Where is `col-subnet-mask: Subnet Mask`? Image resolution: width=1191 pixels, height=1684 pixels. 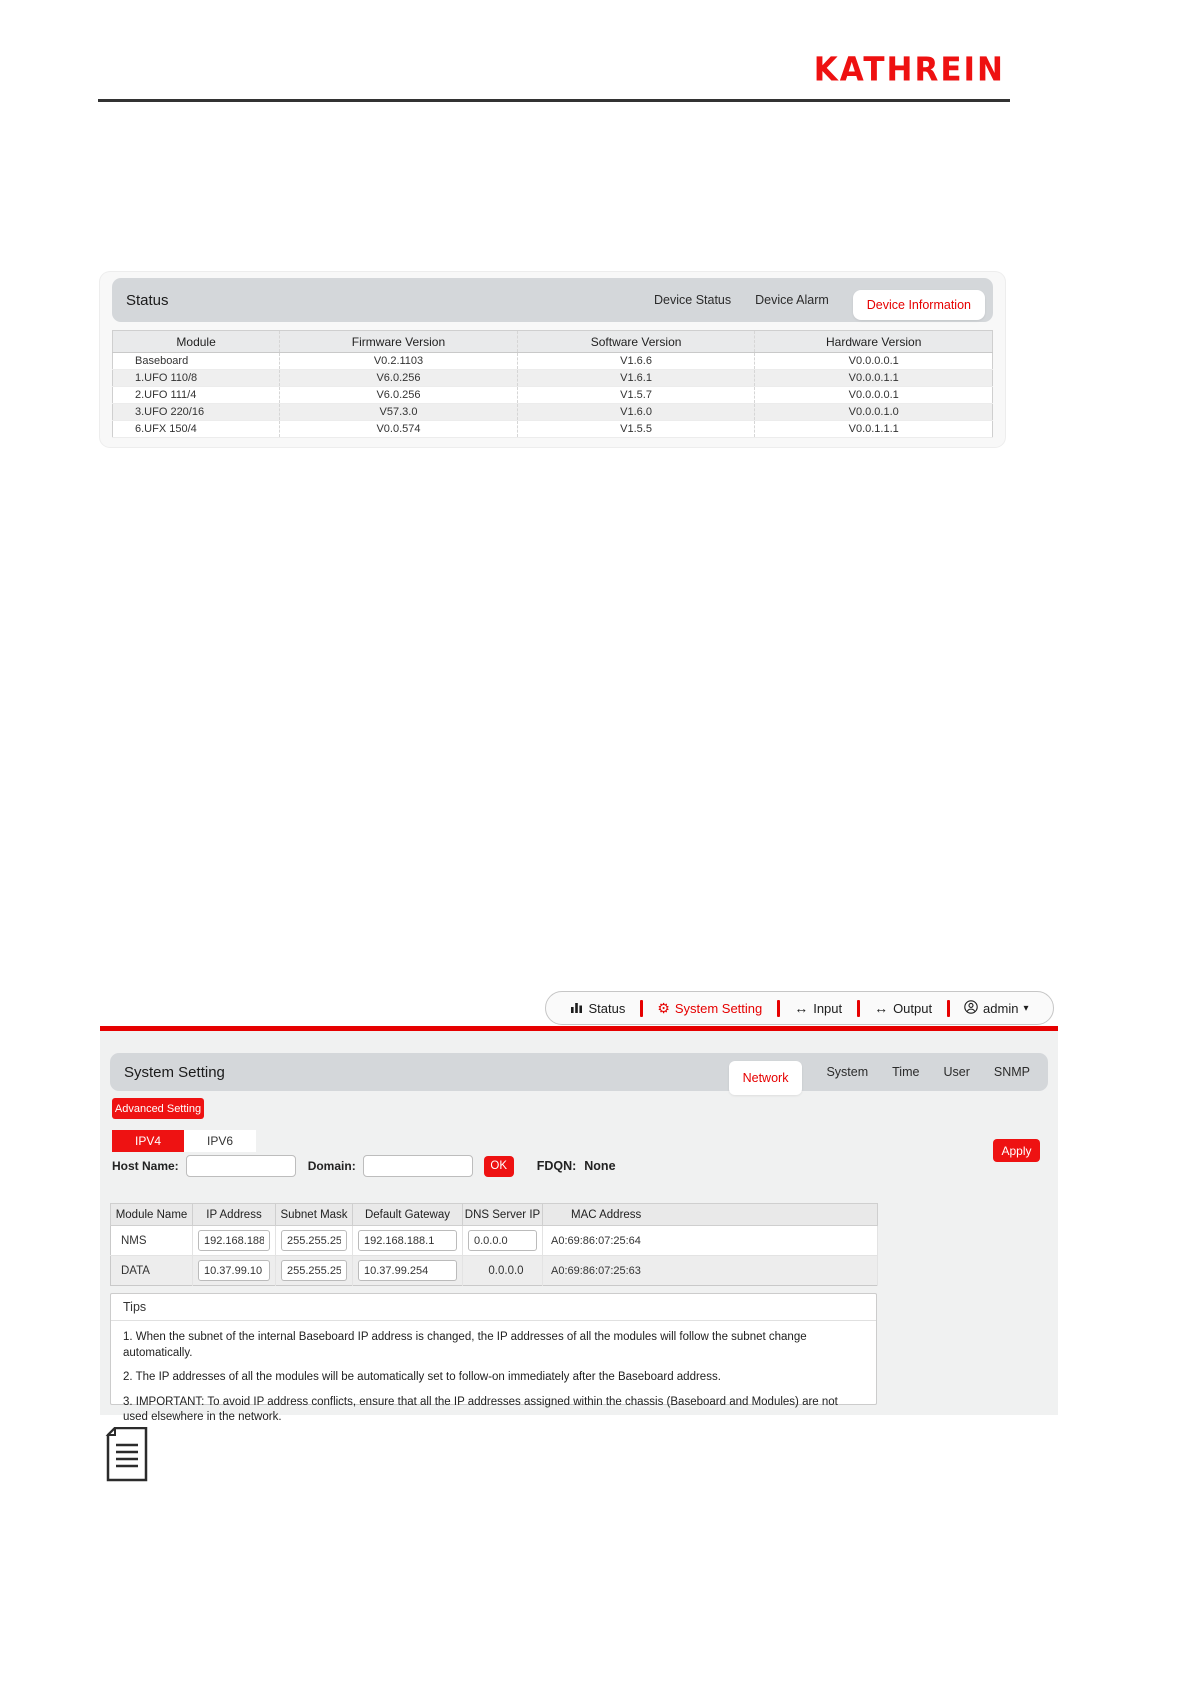 col-subnet-mask: Subnet Mask is located at coordinates (314, 1214).